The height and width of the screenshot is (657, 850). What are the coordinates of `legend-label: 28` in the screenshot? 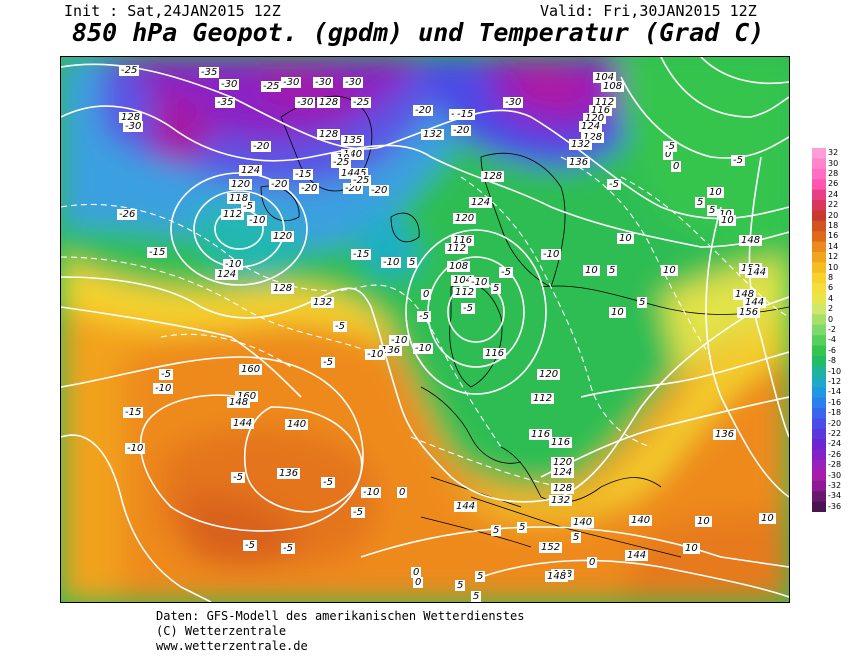 It's located at (833, 173).